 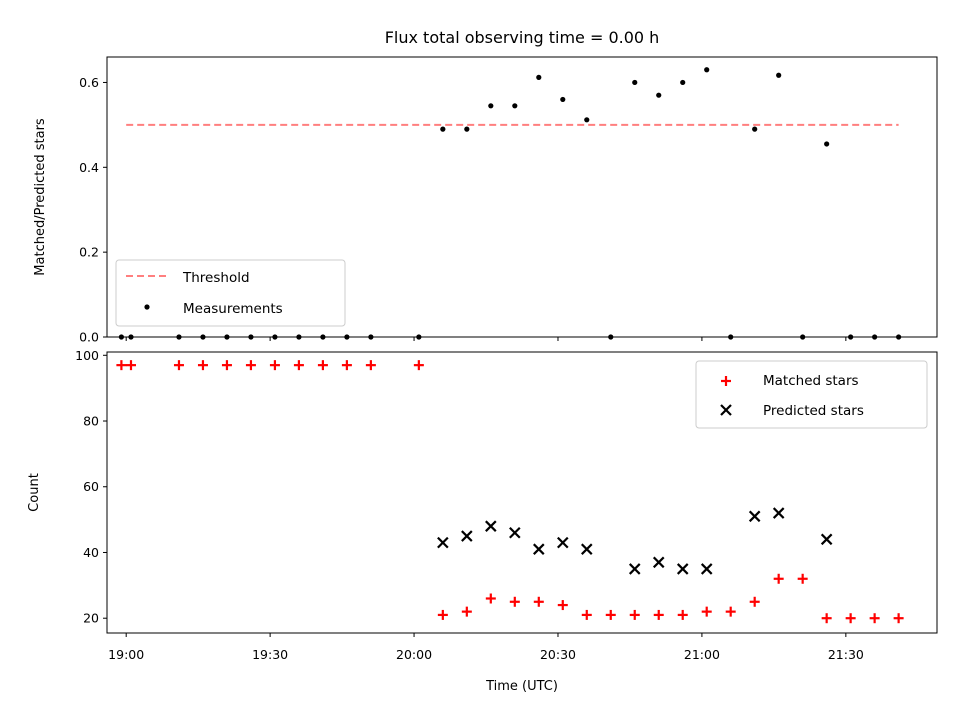 I want to click on bottom-x-tick-label: 19:00, so click(x=126, y=654).